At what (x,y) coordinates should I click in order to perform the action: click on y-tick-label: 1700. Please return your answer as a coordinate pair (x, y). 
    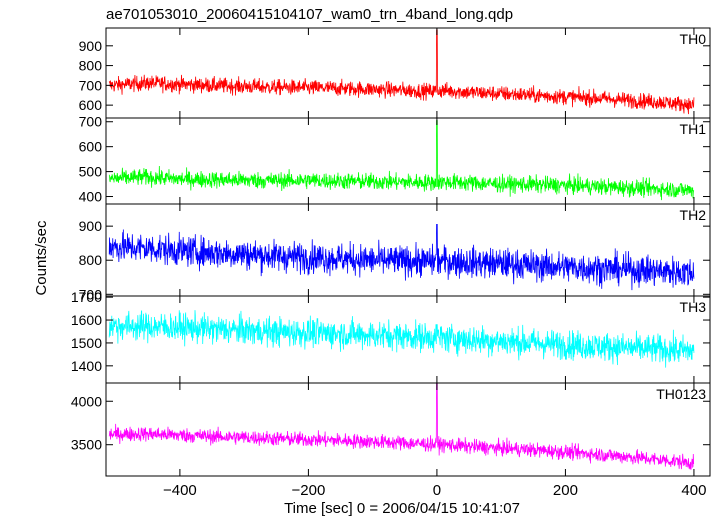
    Looking at the image, I should click on (86, 297).